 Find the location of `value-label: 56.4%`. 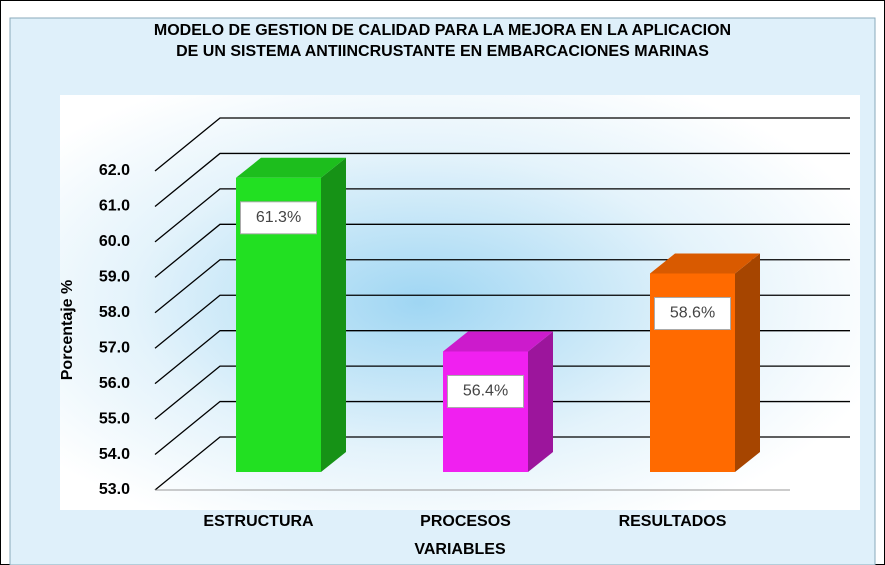

value-label: 56.4% is located at coordinates (485, 391).